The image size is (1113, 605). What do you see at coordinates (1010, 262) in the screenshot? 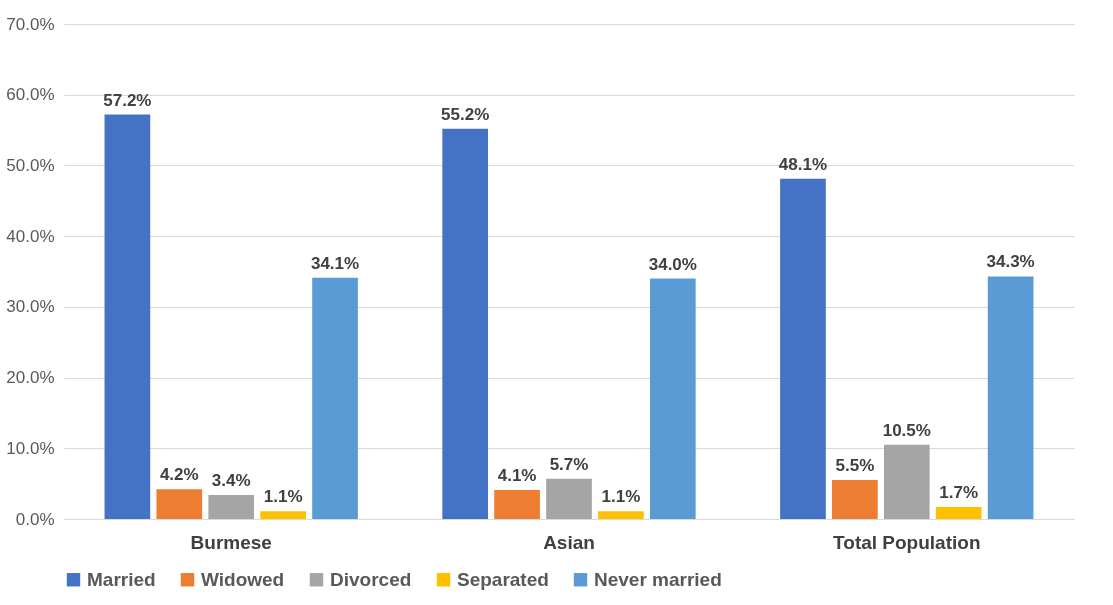
I see `data-label: 34.3%` at bounding box center [1010, 262].